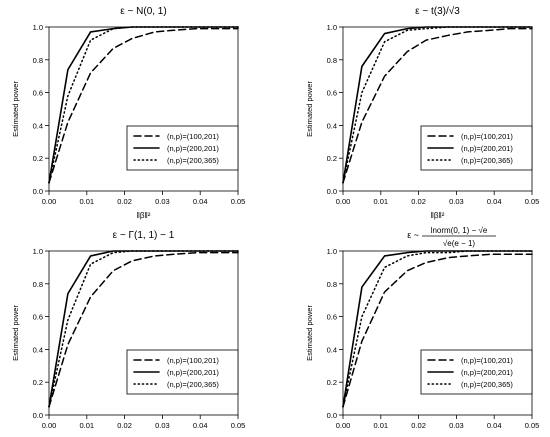 This screenshot has width=550, height=437. I want to click on chart-title: ε ~ t(3)/√3, so click(437, 11).